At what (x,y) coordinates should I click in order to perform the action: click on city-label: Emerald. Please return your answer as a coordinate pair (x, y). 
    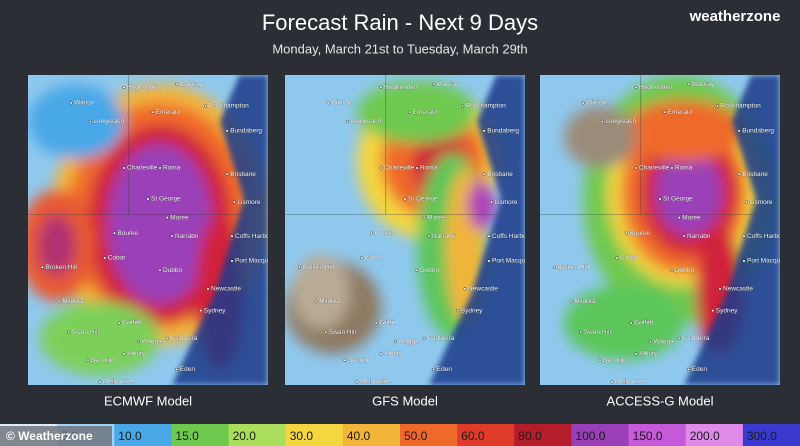
    Looking at the image, I should click on (680, 112).